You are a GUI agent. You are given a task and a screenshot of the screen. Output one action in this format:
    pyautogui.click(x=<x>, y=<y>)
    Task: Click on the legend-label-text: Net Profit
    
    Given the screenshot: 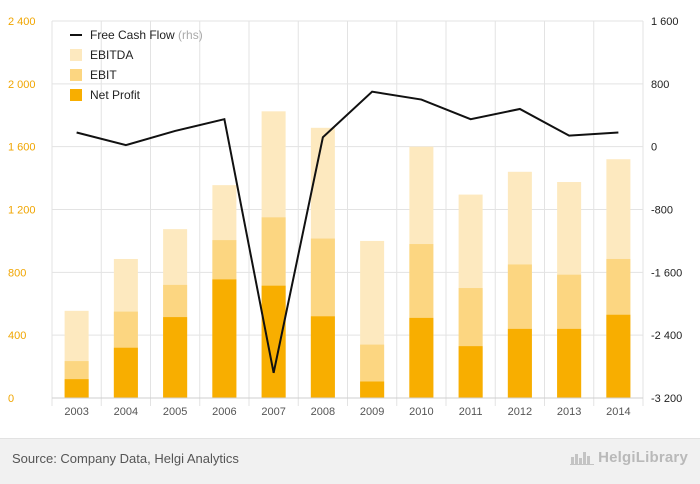 What is the action you would take?
    pyautogui.click(x=115, y=95)
    